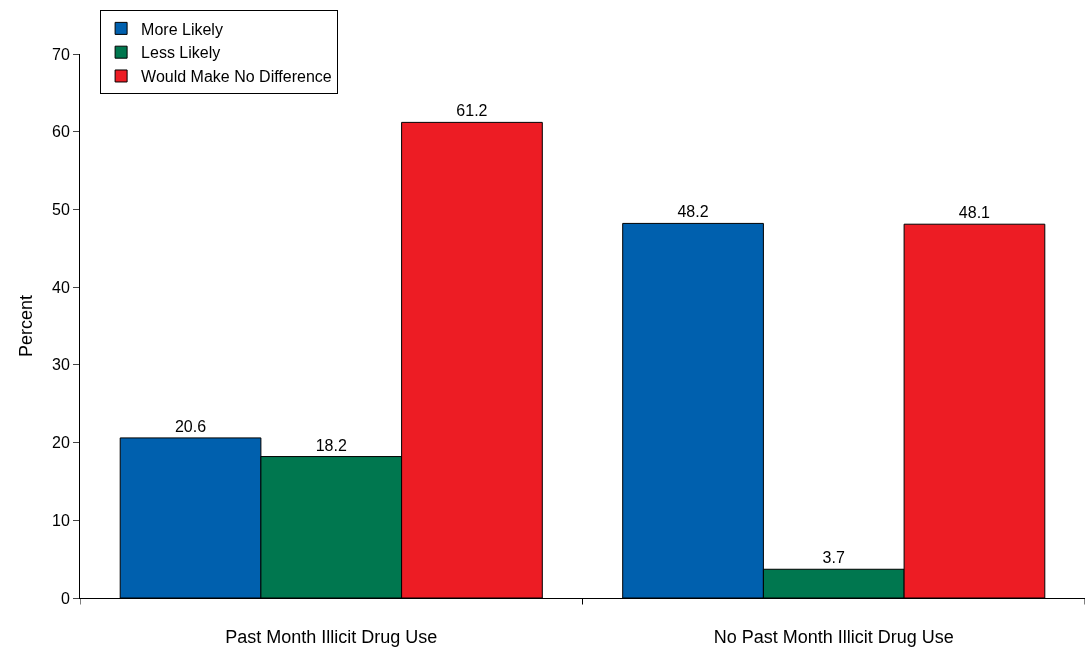 Image resolution: width=1087 pixels, height=652 pixels. What do you see at coordinates (61, 287) in the screenshot?
I see `y-tick-label: 40` at bounding box center [61, 287].